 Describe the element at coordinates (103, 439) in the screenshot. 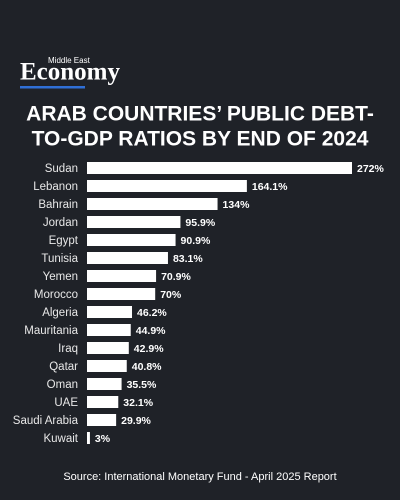

I see `value-label: 3%` at that location.